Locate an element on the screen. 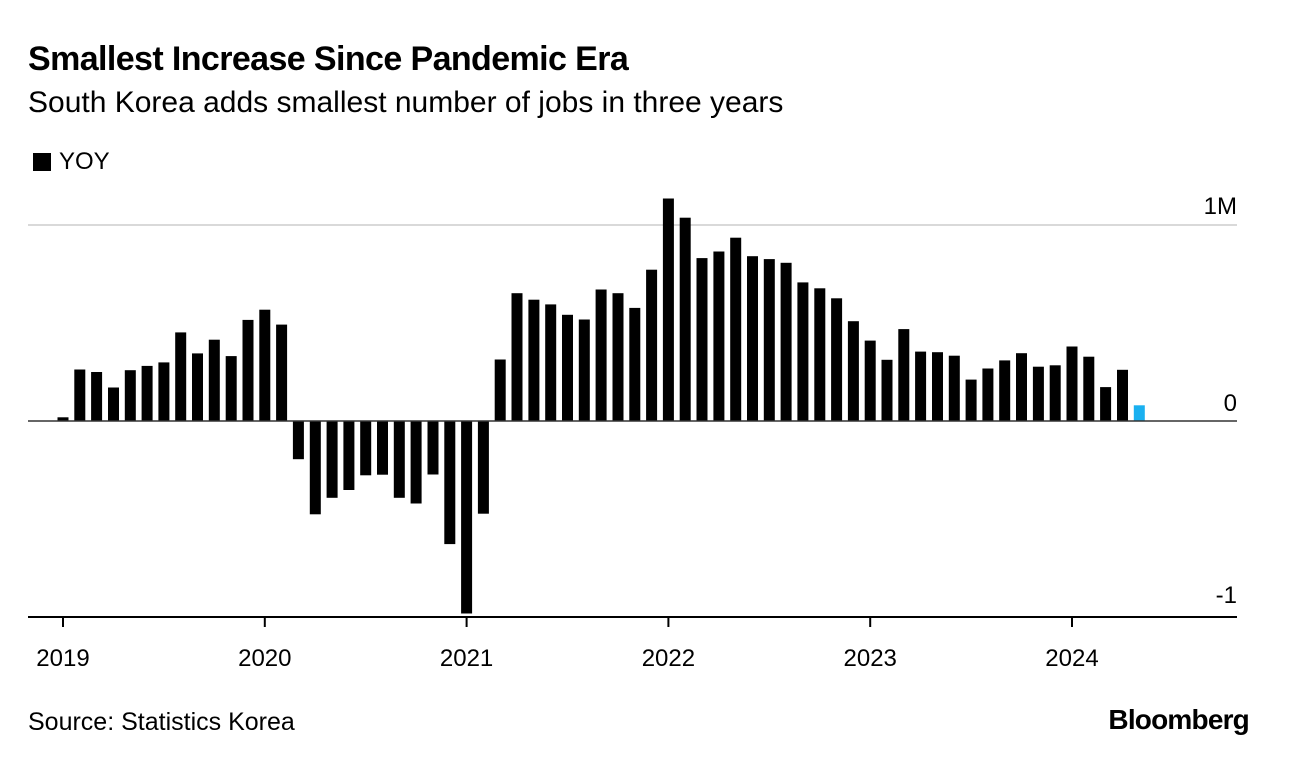  x-tick-label: 2019 is located at coordinates (62, 658).